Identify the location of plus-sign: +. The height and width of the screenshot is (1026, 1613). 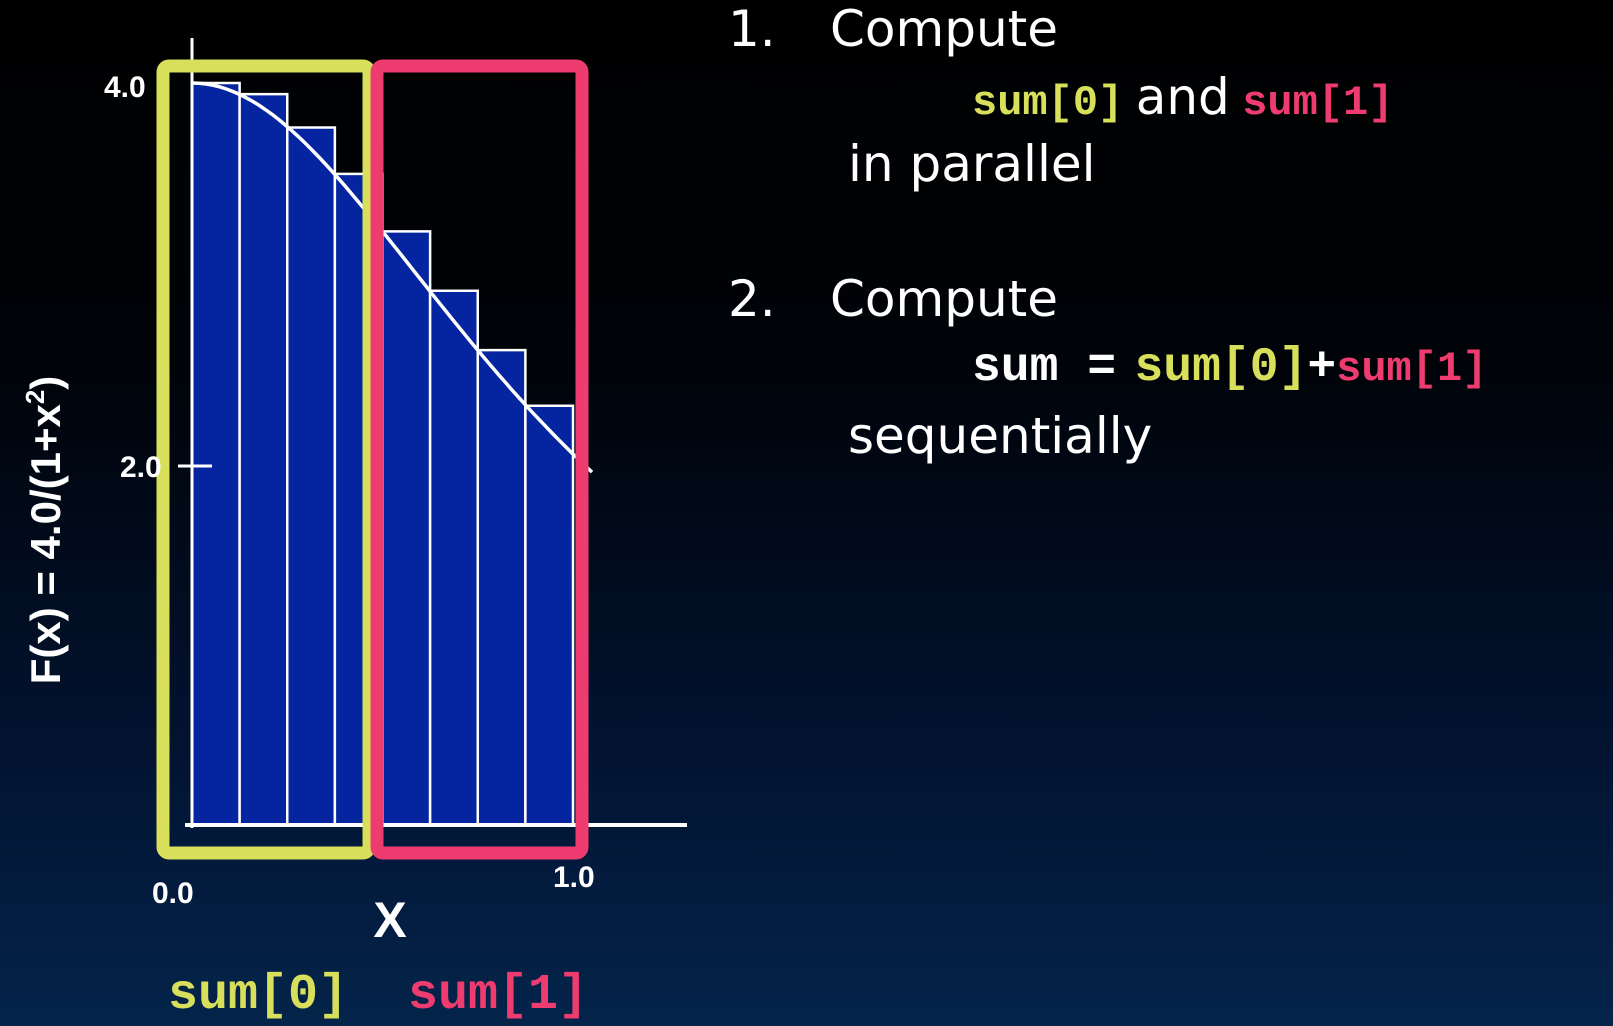
(1322, 368).